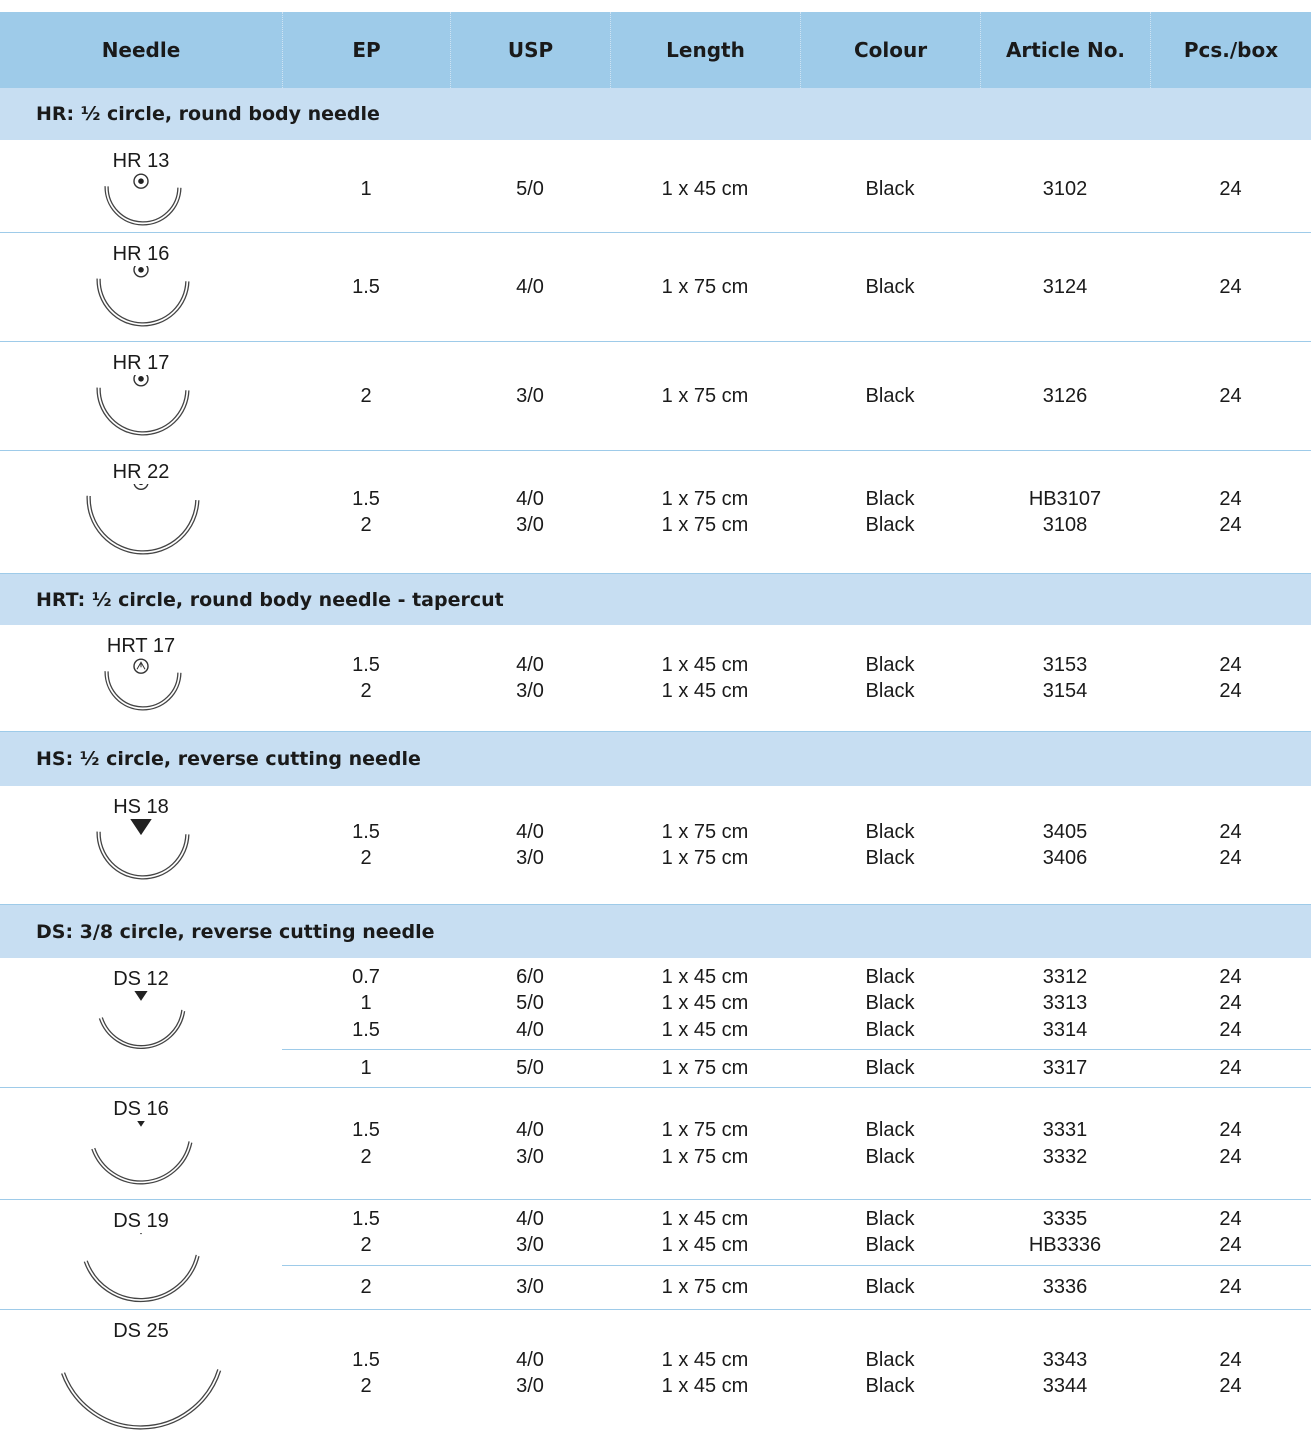 The width and height of the screenshot is (1311, 1436). What do you see at coordinates (141, 1022) in the screenshot?
I see `needle-cell: DS 12` at bounding box center [141, 1022].